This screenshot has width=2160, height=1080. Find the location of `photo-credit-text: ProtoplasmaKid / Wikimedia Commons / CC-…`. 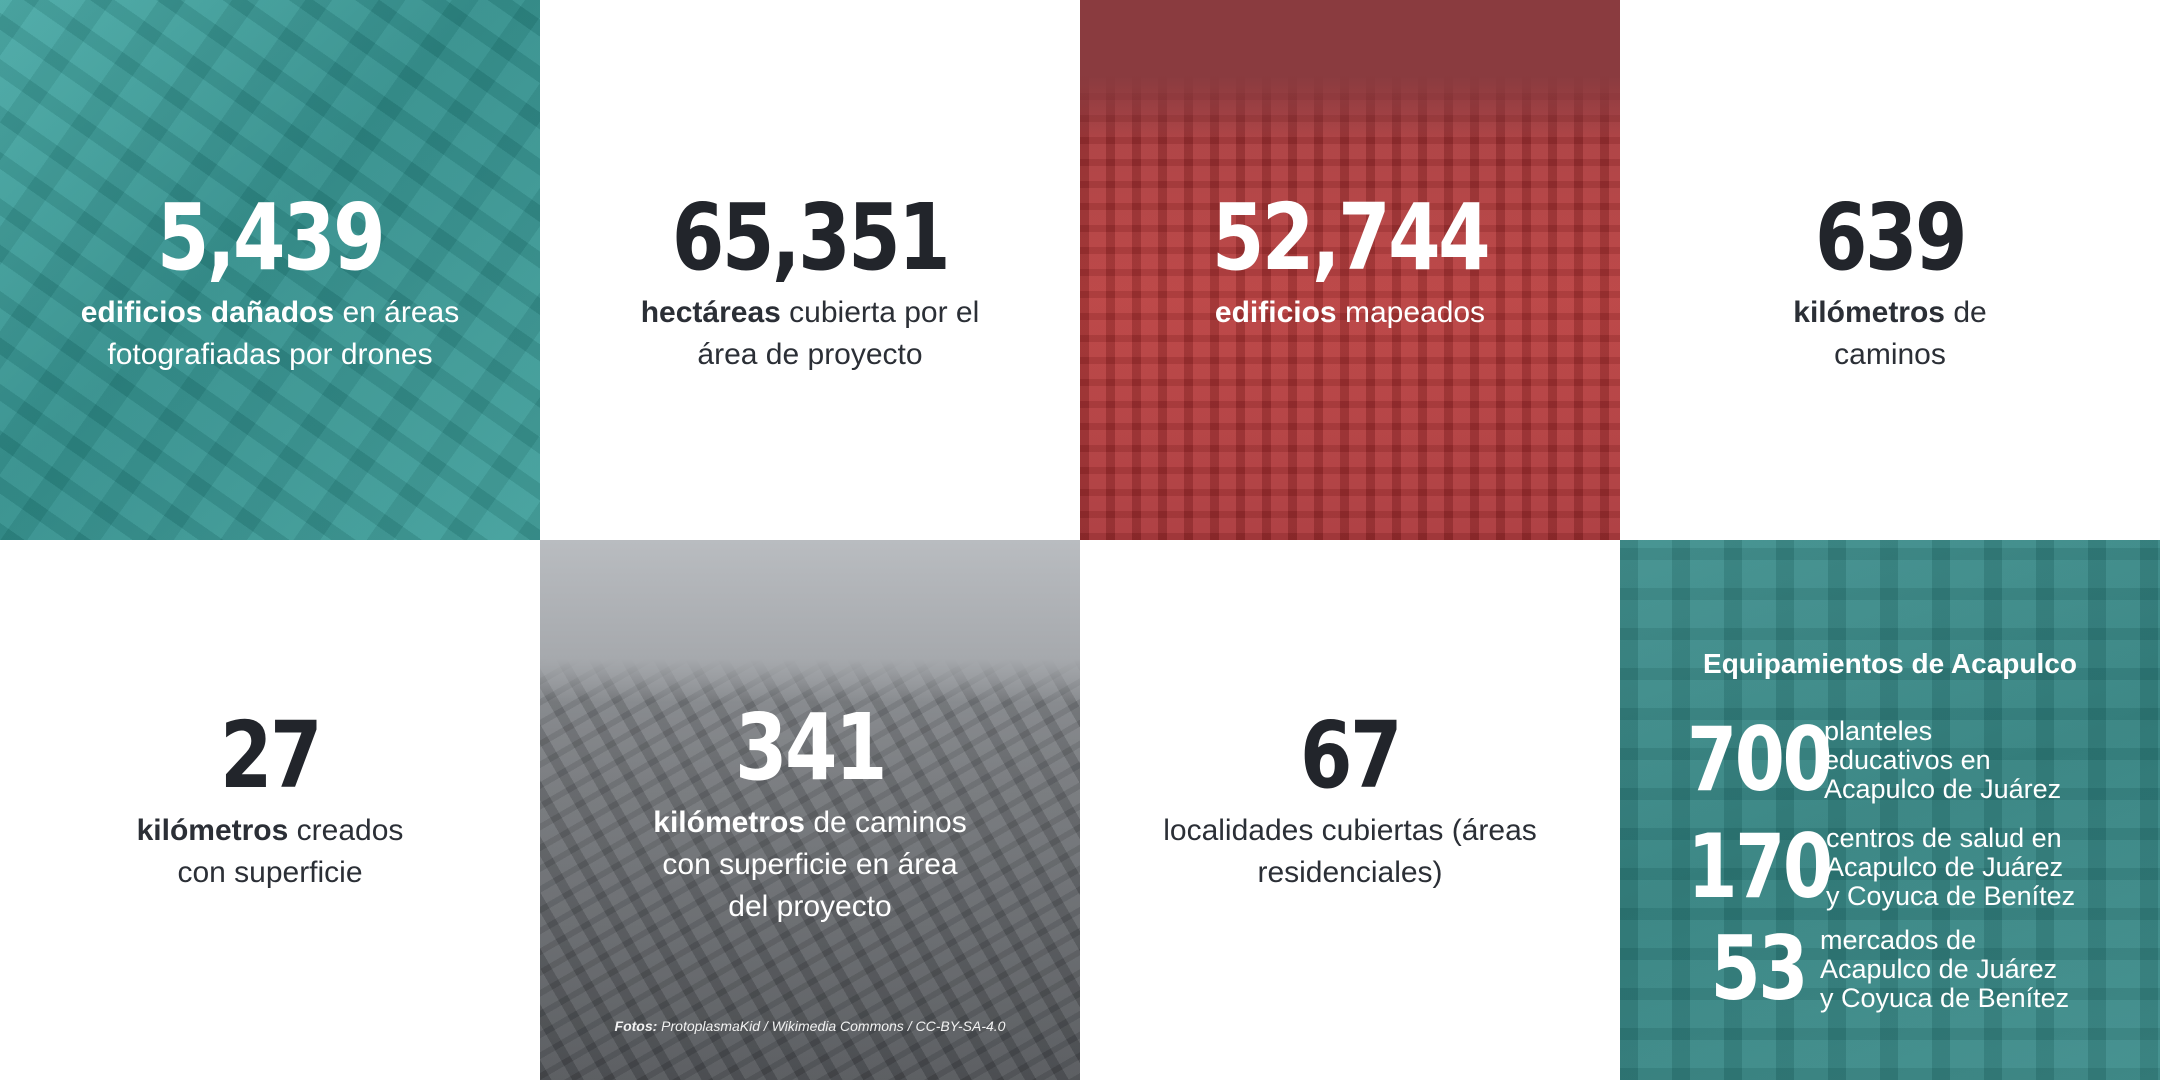

photo-credit-text: ProtoplasmaKid / Wikimedia Commons / CC-… is located at coordinates (831, 1026).